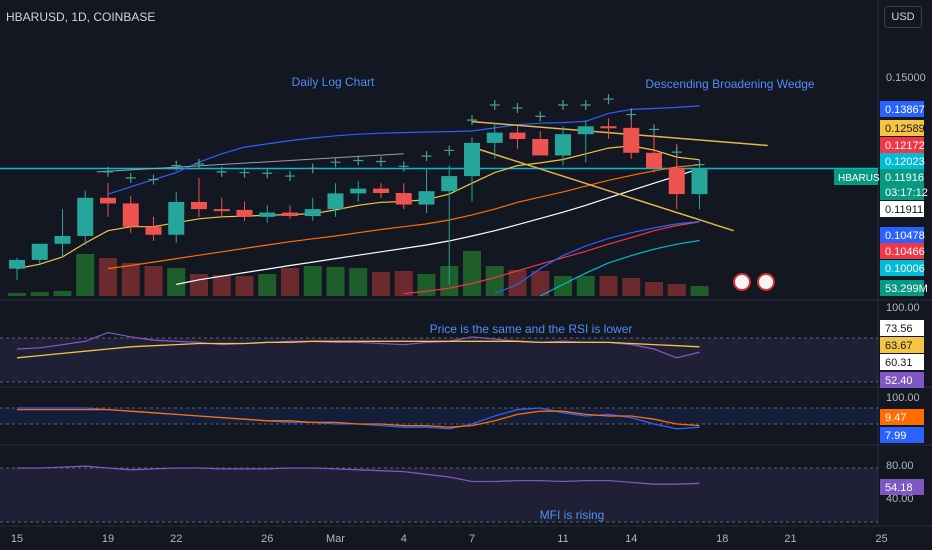 The width and height of the screenshot is (932, 550). What do you see at coordinates (722, 539) in the screenshot?
I see `time-axis-label: 18` at bounding box center [722, 539].